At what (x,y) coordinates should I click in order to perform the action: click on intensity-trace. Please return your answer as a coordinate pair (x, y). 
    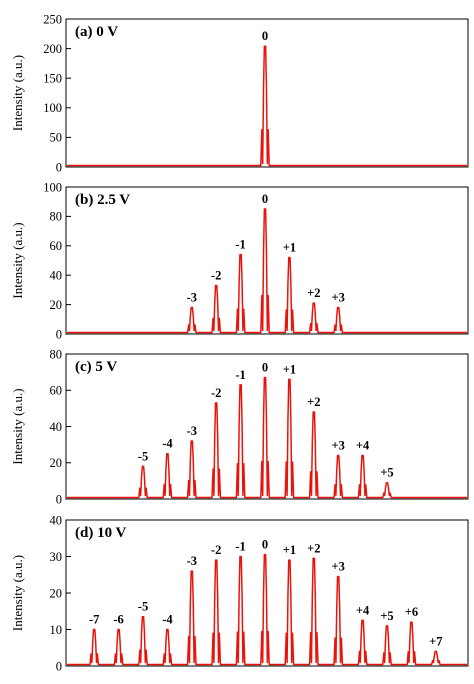
    Looking at the image, I should click on (267, 609).